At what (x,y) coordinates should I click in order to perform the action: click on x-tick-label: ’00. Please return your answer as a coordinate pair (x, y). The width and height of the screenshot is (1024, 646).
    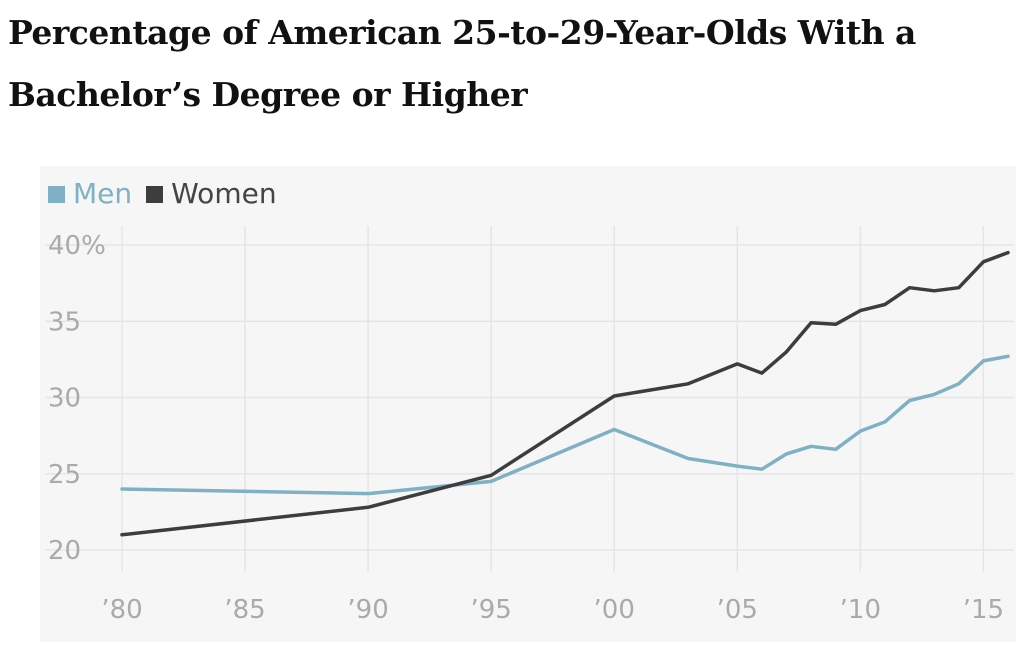
    Looking at the image, I should click on (614, 610).